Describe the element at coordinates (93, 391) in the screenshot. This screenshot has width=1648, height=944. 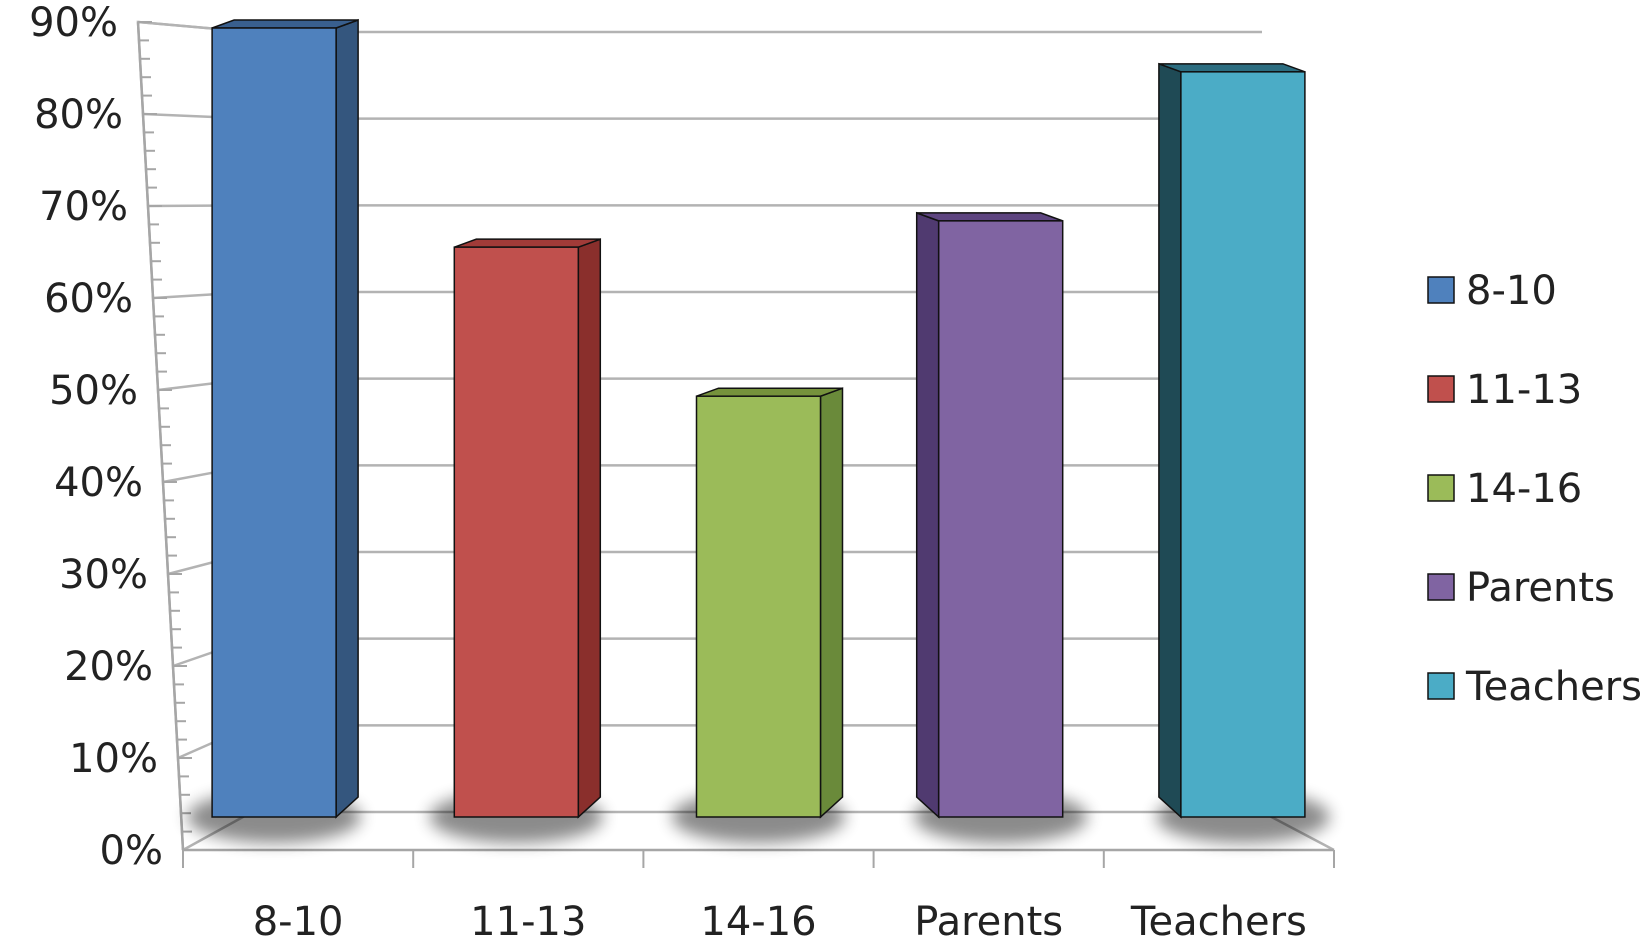
I see `y-tick-label: 50%` at that location.